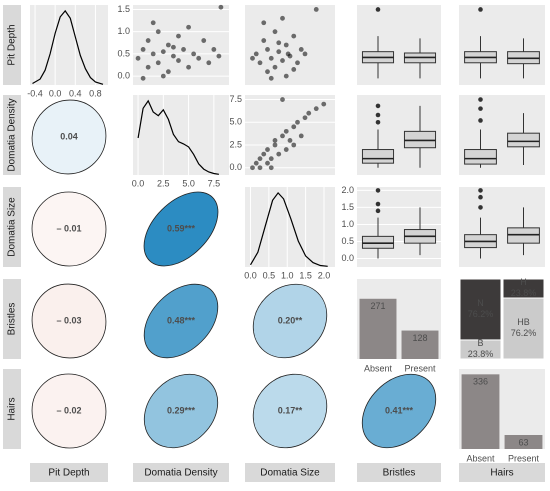 This screenshot has height=491, width=550. Describe the element at coordinates (524, 458) in the screenshot. I see `x-tick-label: Present` at that location.